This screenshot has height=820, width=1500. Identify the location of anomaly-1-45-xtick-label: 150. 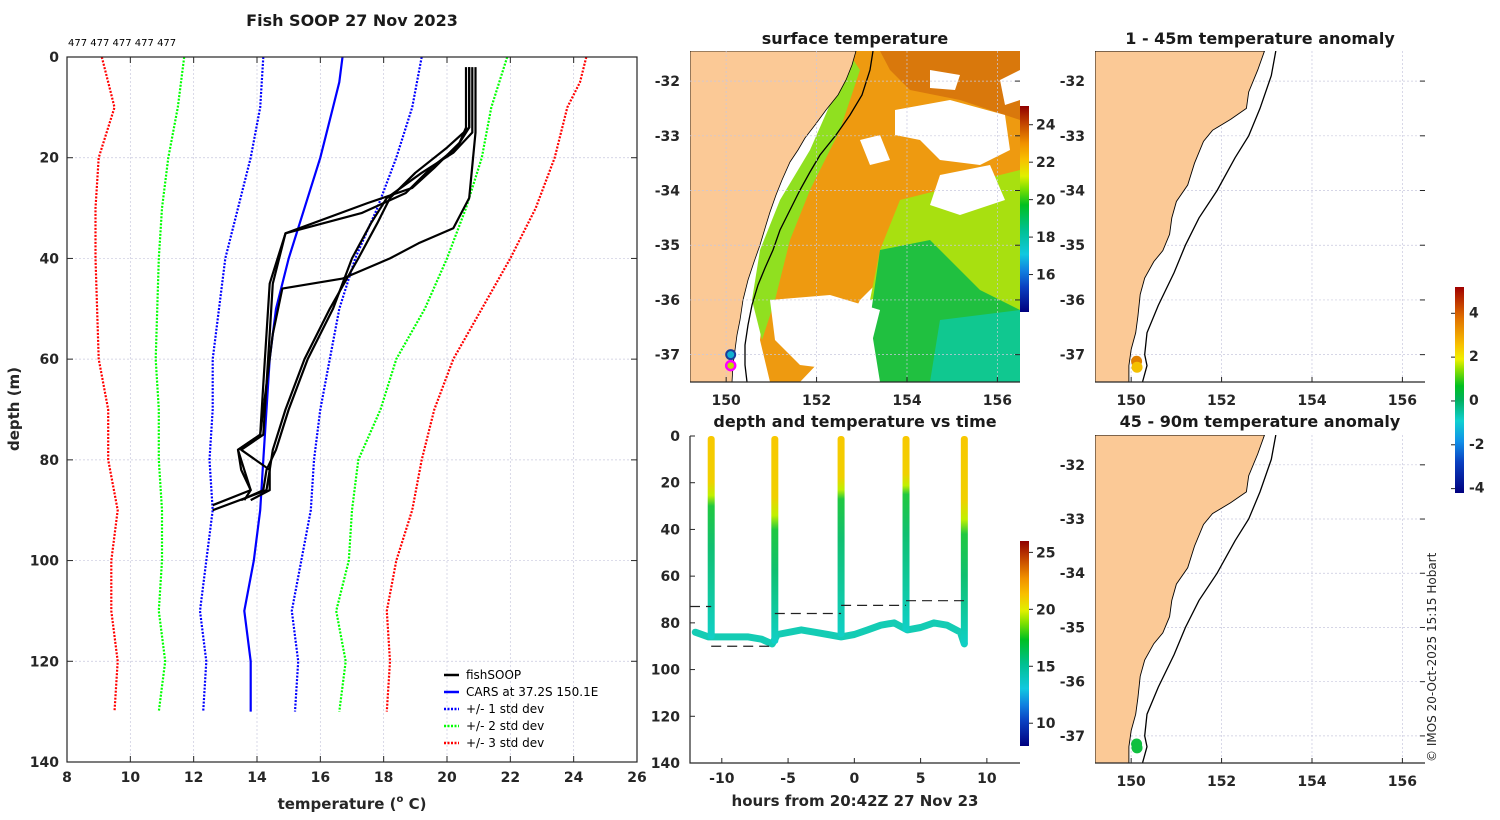
(1131, 401).